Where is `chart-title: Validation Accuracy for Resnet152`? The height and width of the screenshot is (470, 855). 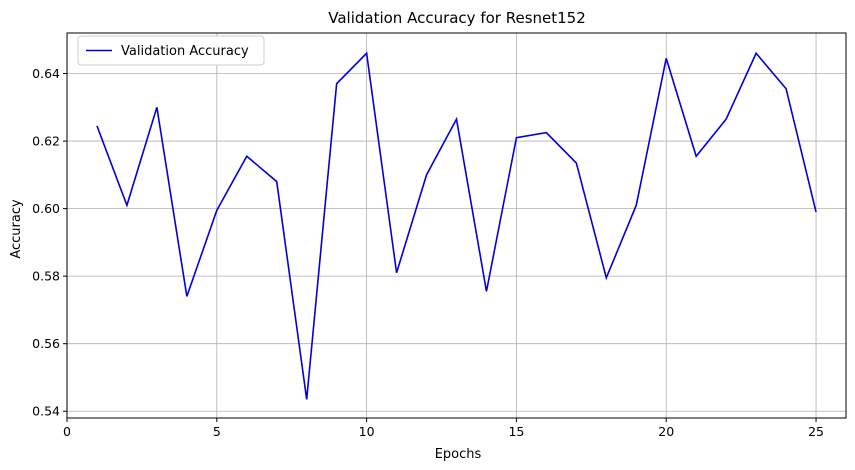
chart-title: Validation Accuracy for Resnet152 is located at coordinates (457, 18).